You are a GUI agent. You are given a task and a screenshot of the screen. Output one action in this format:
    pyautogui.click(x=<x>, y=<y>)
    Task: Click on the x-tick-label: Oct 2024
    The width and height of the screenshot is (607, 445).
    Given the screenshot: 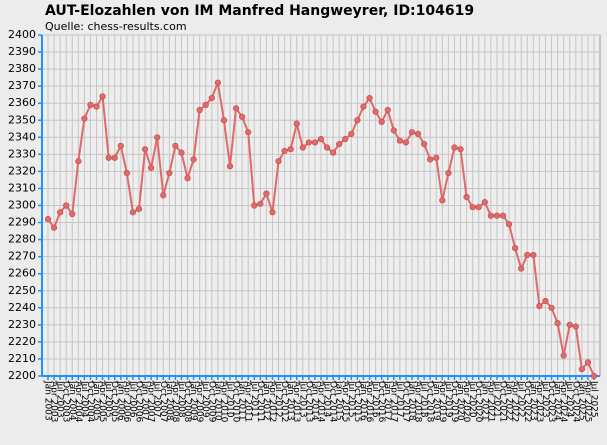 What is the action you would take?
    pyautogui.click(x=575, y=402)
    